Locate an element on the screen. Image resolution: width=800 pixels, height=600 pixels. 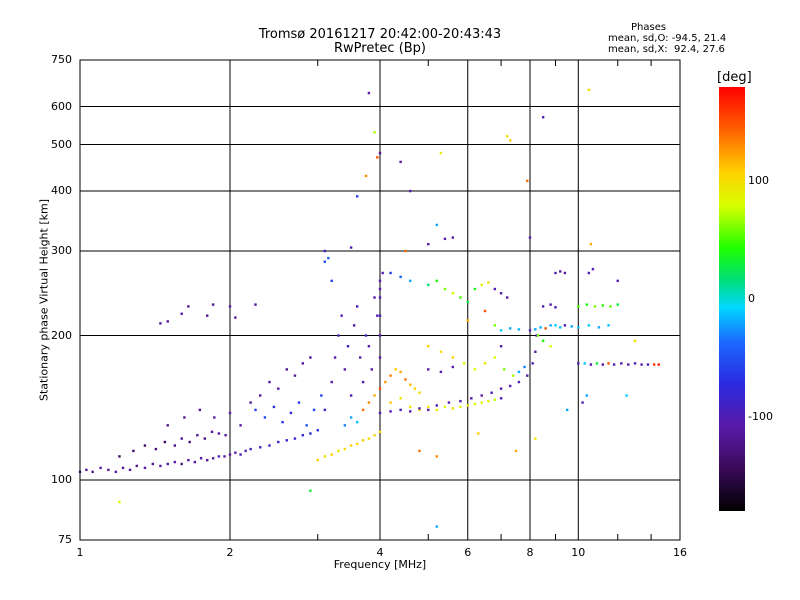
y-axis-label: Stationary phase Virtual Height [km] is located at coordinates (44, 300).